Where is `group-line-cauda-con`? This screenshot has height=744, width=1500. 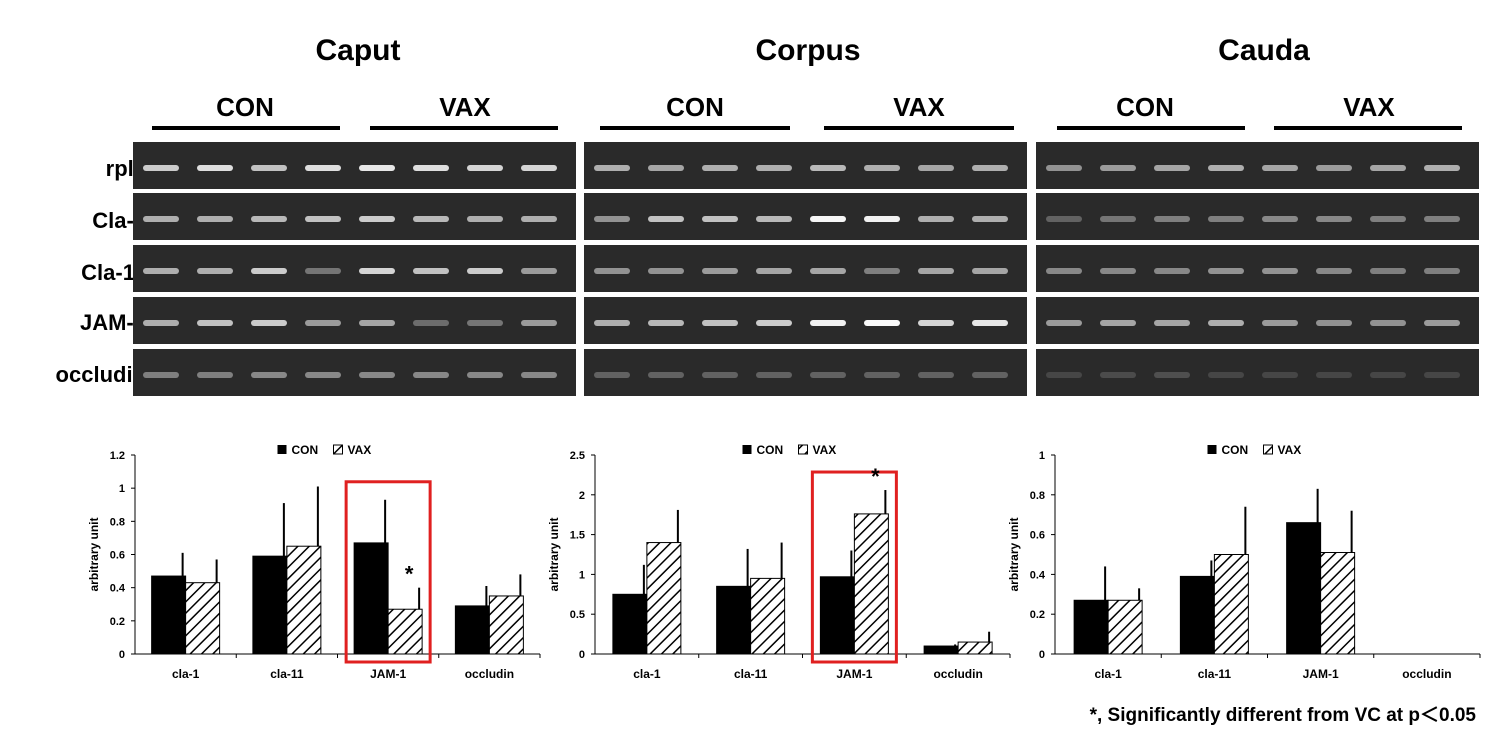
group-line-cauda-con is located at coordinates (1151, 128).